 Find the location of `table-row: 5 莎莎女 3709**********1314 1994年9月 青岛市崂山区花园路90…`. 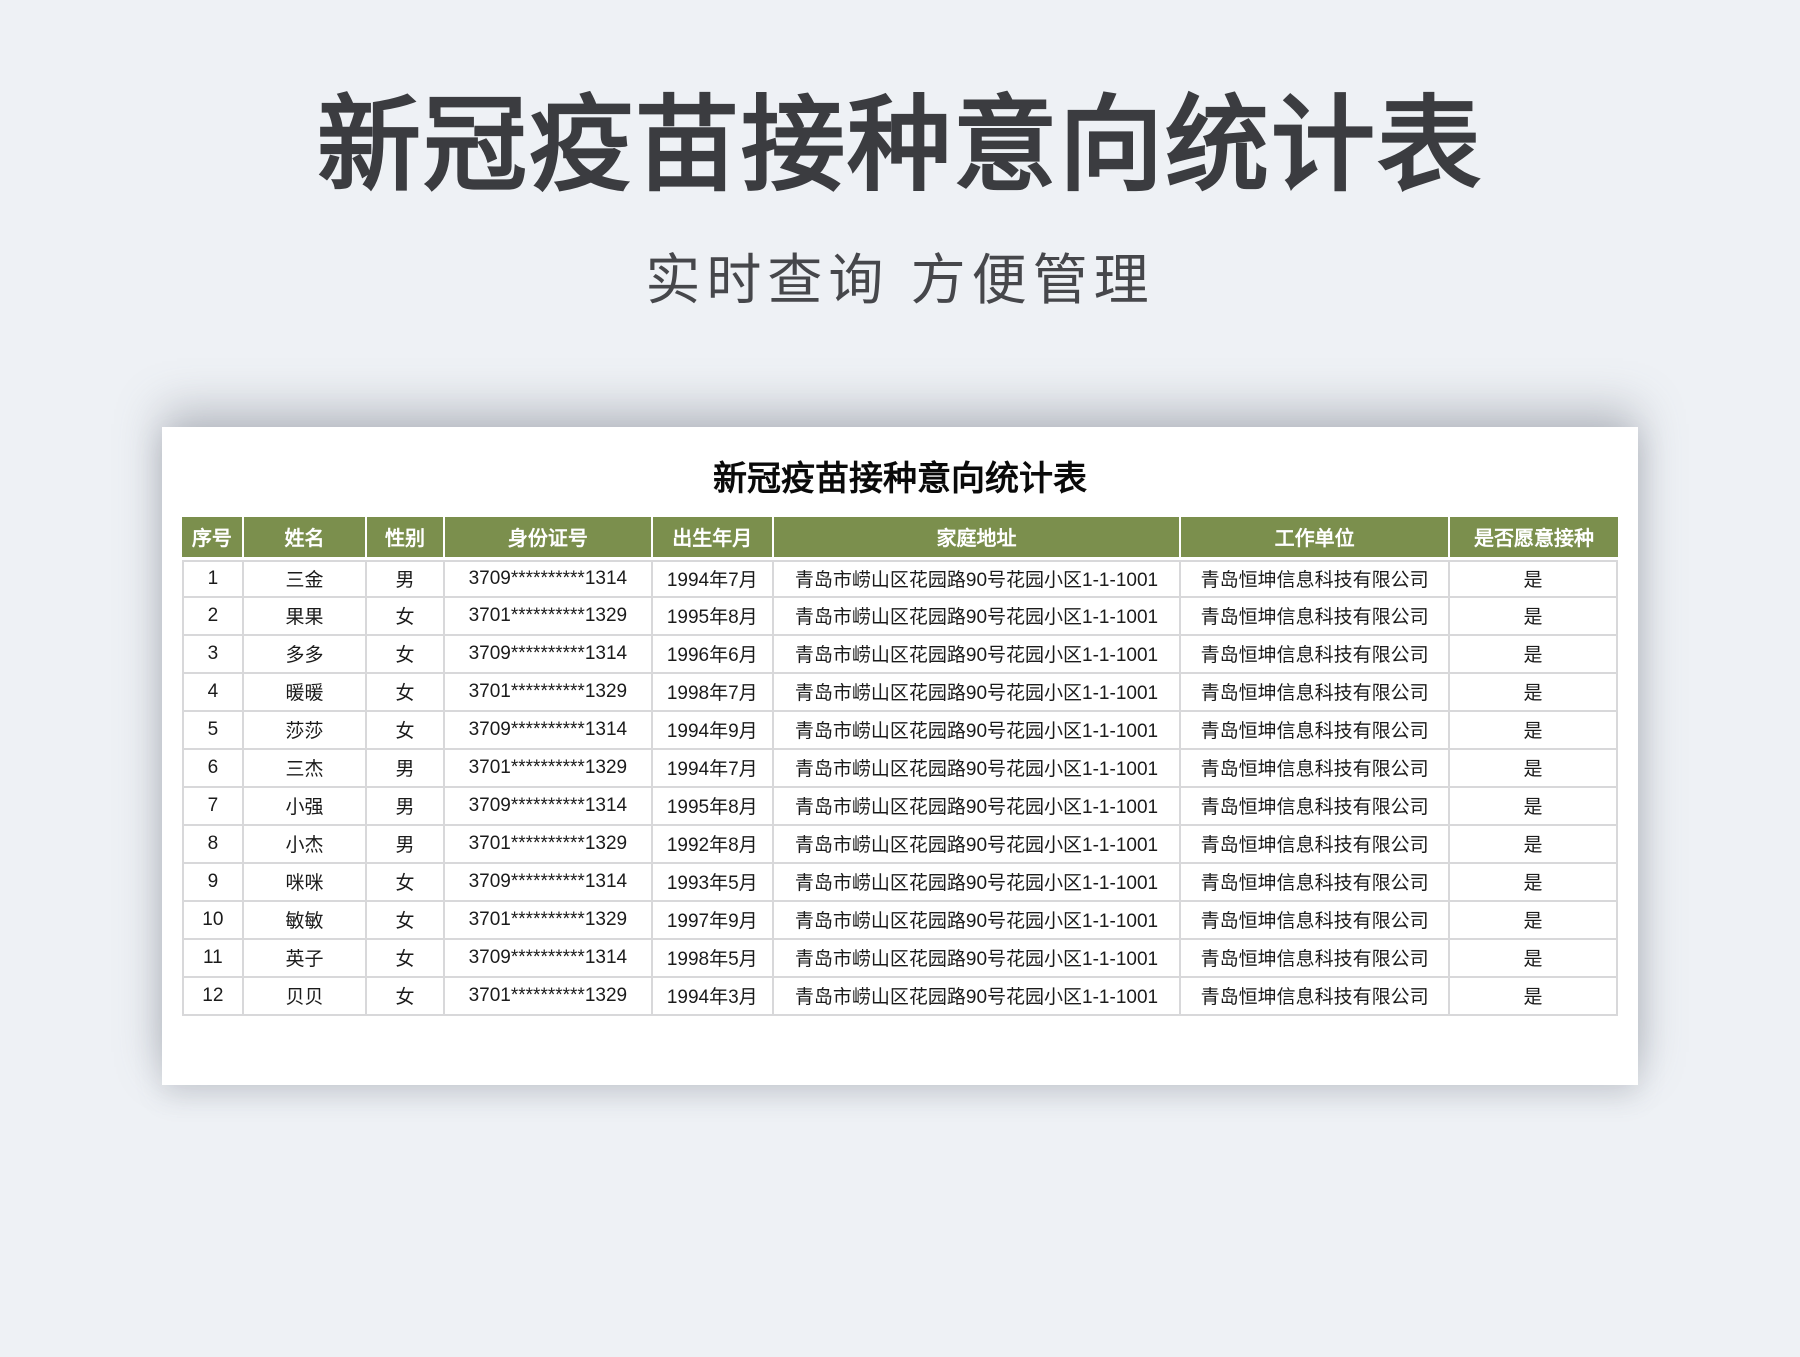

table-row: 5 莎莎女 3709**********1314 1994年9月 青岛市崂山区花园路90… is located at coordinates (900, 730).